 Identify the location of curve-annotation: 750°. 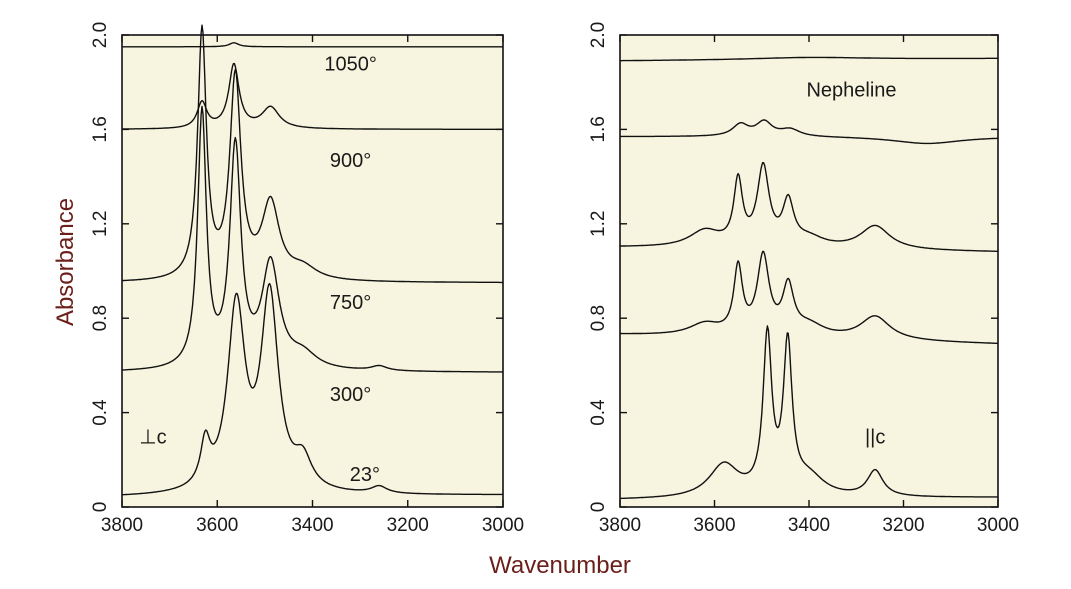
(350, 303).